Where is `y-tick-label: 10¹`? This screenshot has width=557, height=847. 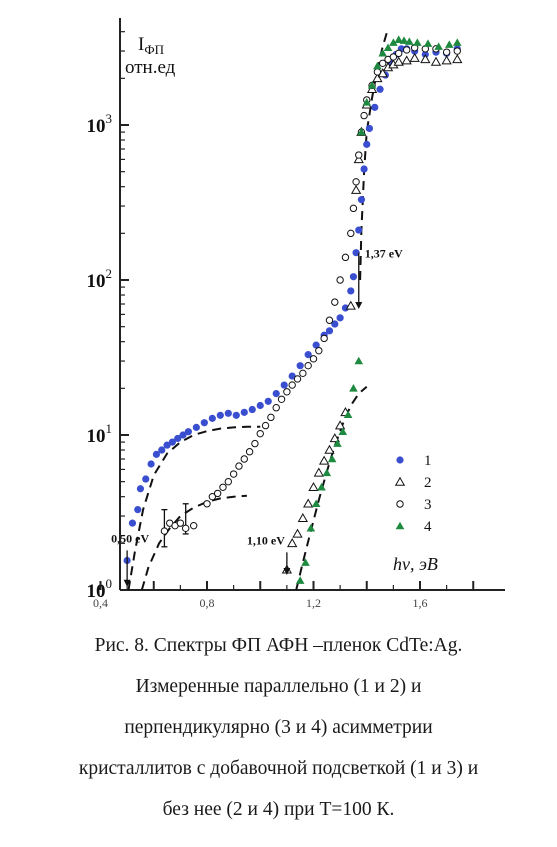 y-tick-label: 10¹ is located at coordinates (100, 434).